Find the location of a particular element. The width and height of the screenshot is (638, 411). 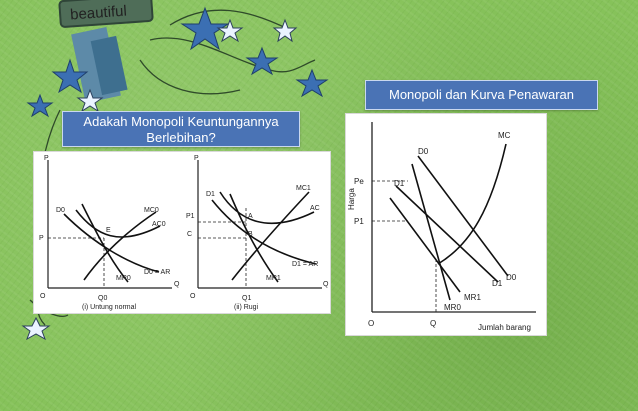

d0-top-label: D0 is located at coordinates (423, 151).